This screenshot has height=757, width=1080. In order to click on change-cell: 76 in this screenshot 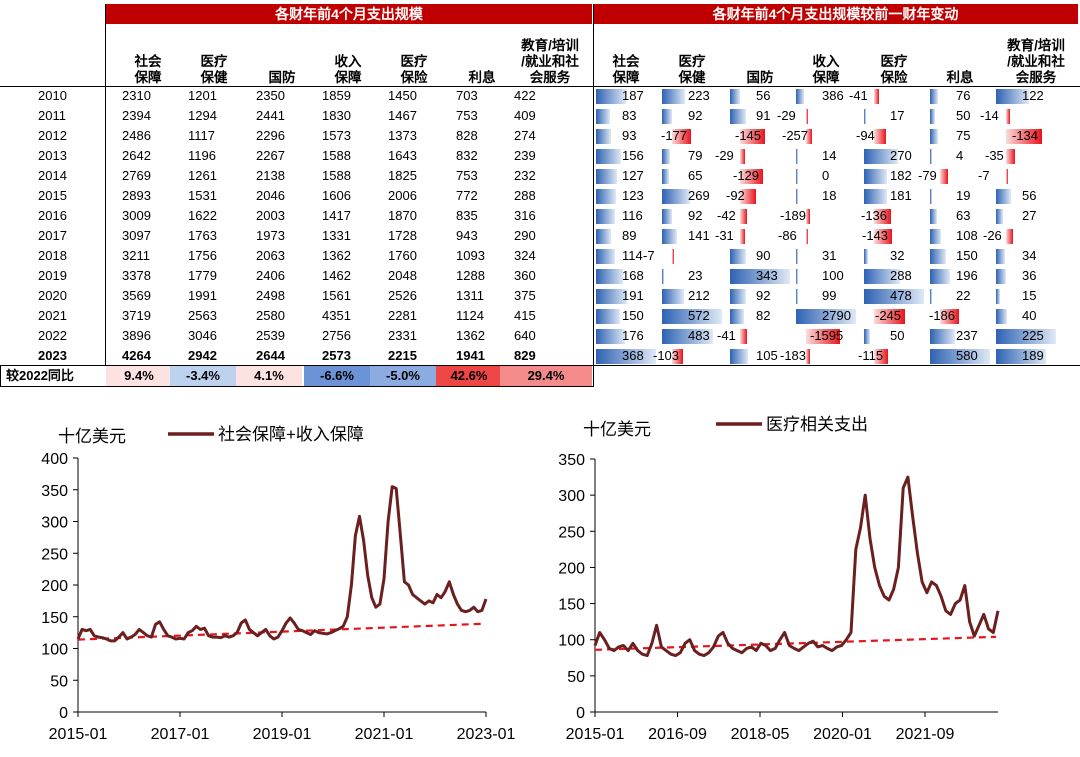, I will do `click(963, 95)`.